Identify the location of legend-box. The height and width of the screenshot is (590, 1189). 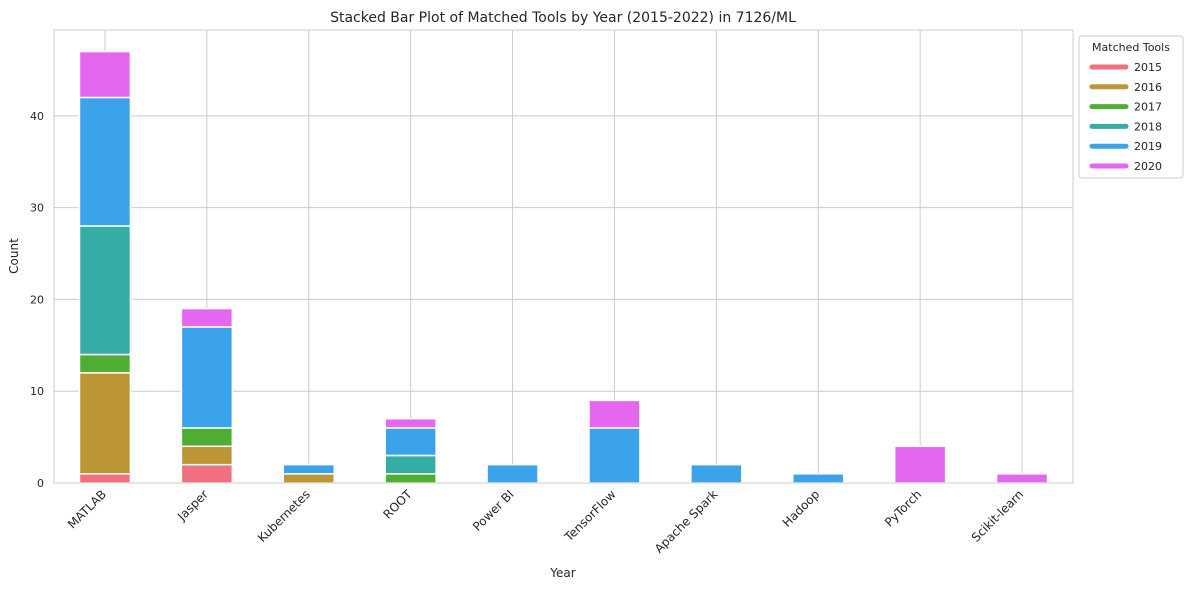
(1131, 107).